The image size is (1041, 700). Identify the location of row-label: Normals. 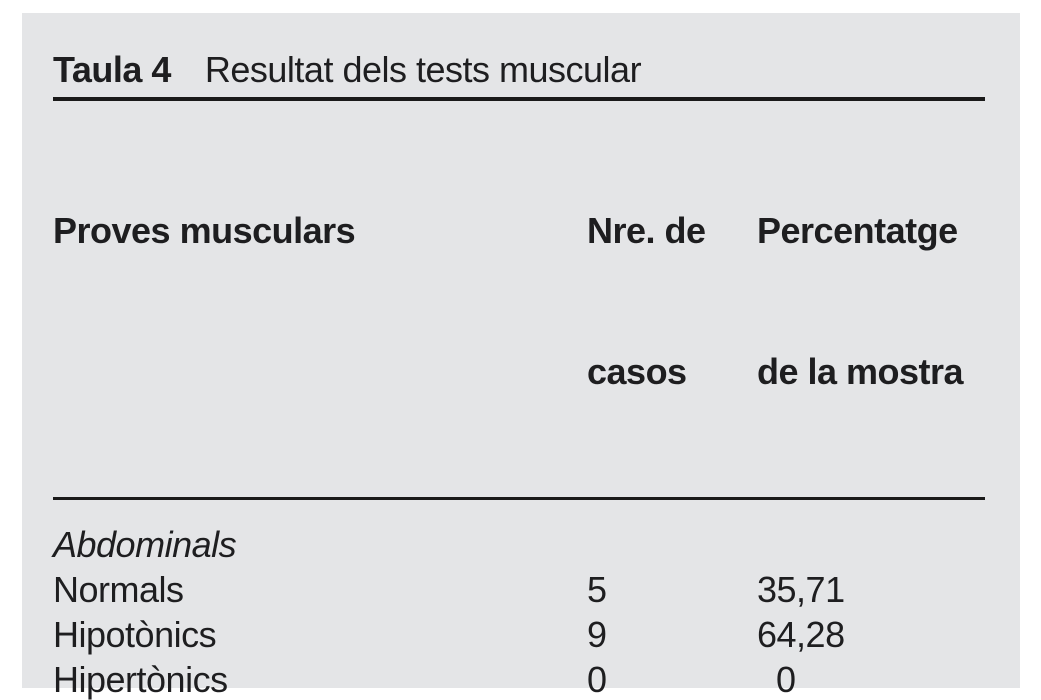
(118, 589).